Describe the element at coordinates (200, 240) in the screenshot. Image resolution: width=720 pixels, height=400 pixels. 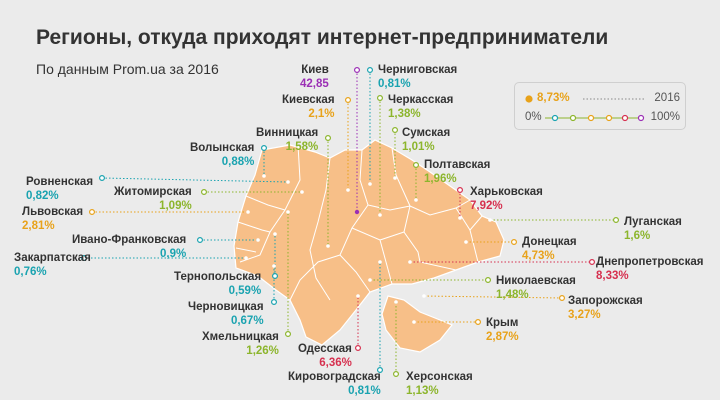
I see `dot-ivano` at that location.